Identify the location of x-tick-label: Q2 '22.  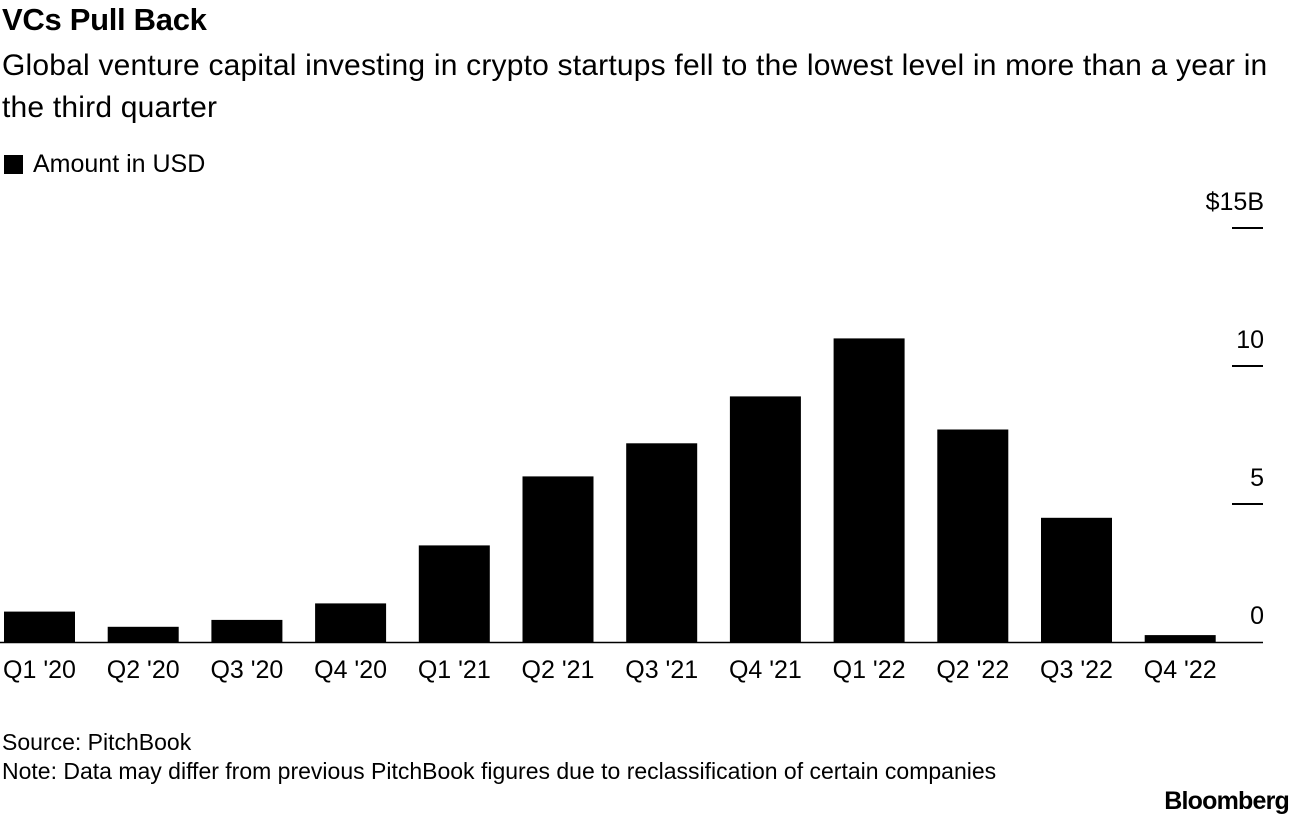
(972, 670).